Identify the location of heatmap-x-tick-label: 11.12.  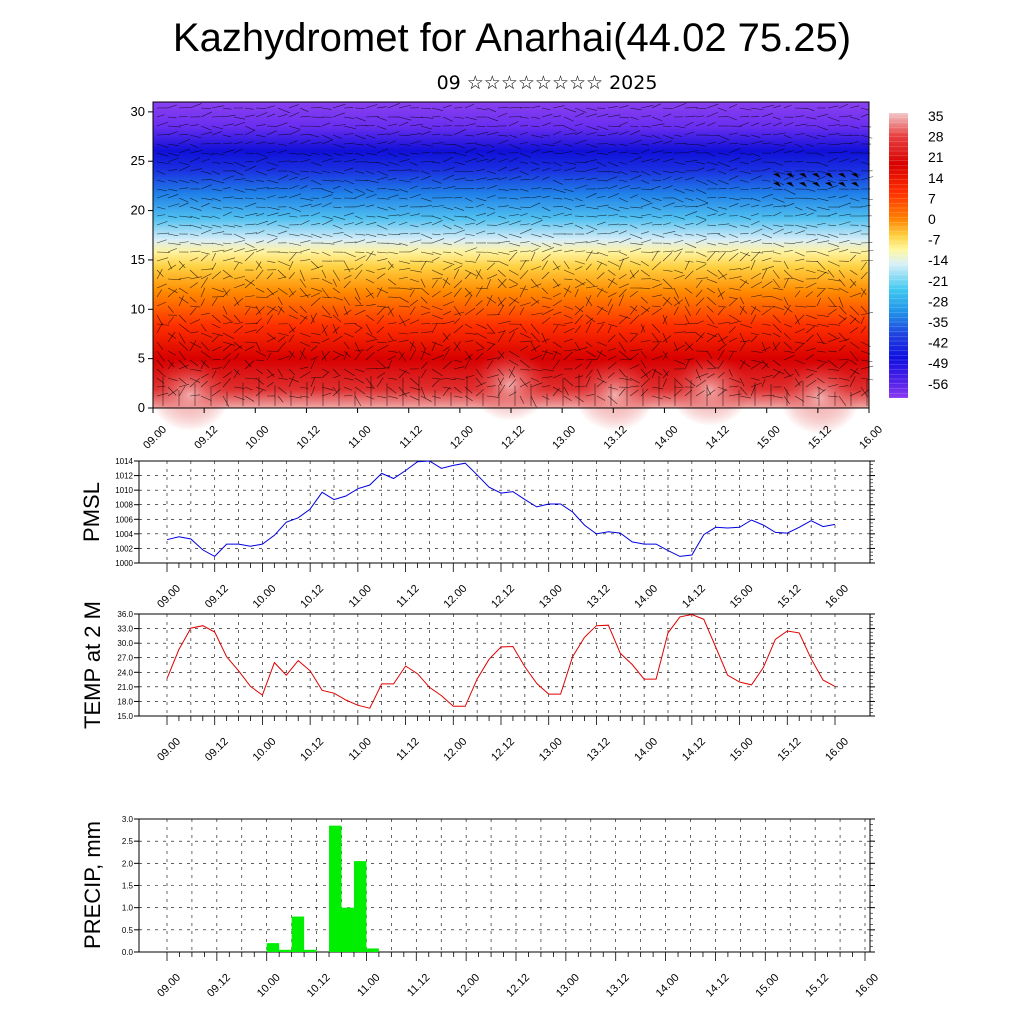
(410, 437).